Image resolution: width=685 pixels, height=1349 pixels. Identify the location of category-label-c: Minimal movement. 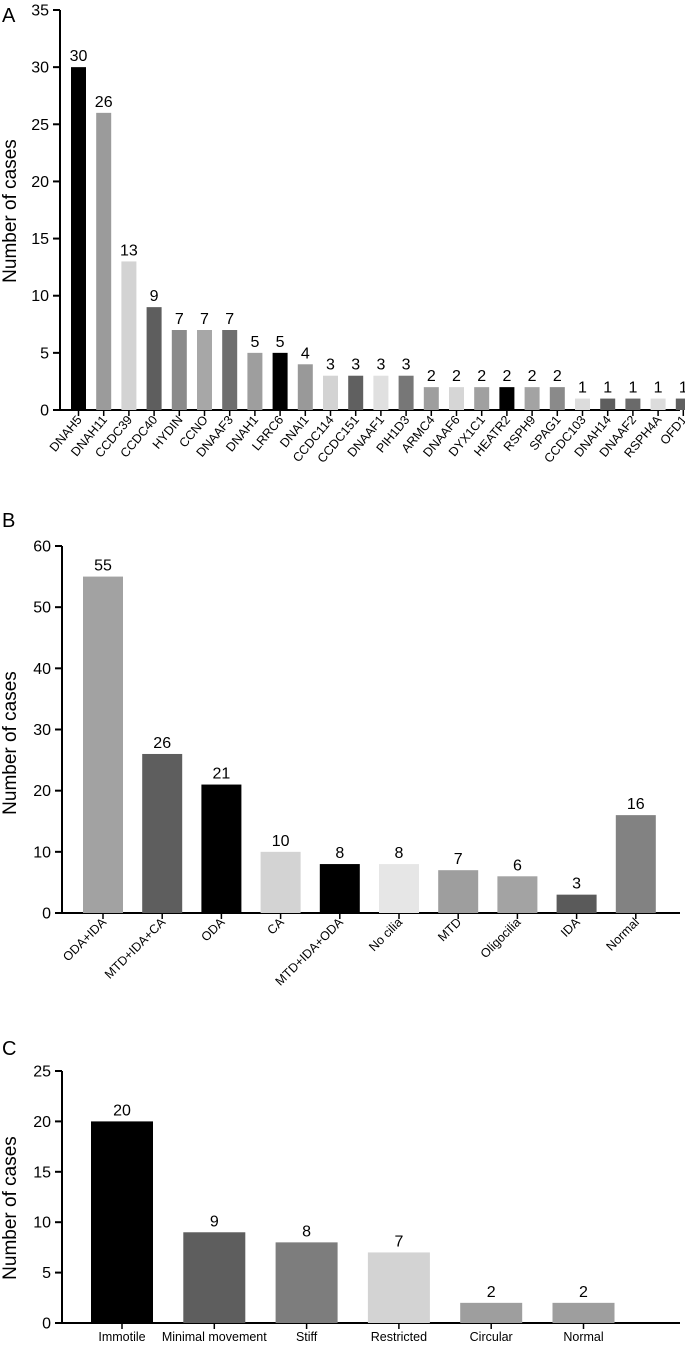
(214, 1337).